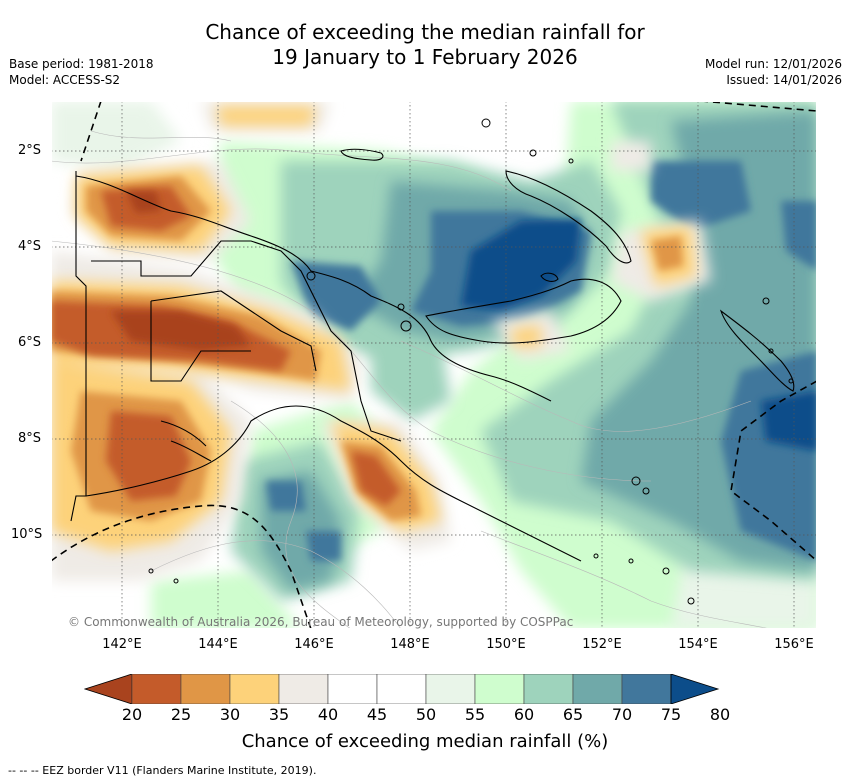  I want to click on meta-right: Model run: 12/01/2026 Issued: 14/01/2026, so click(773, 72).